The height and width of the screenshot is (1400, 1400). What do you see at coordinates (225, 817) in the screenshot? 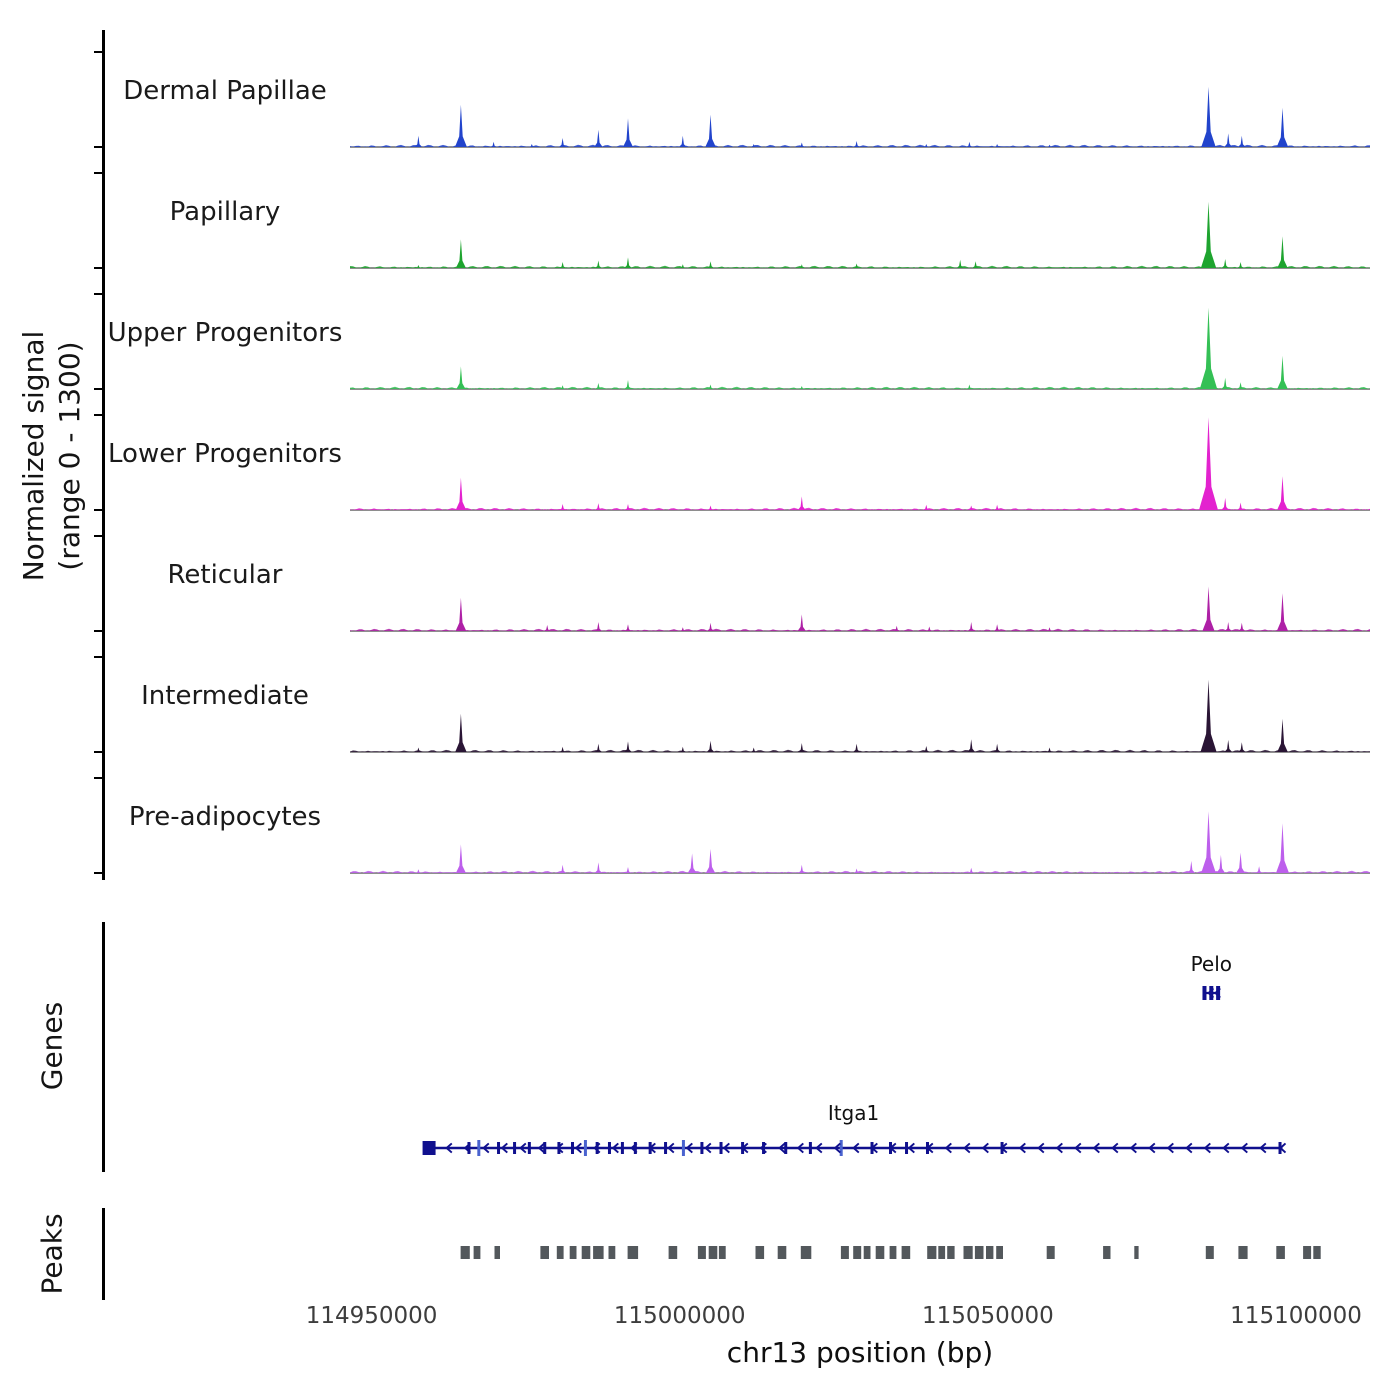
I see `track-label-pre-adipocytes: Pre-adipocytes` at bounding box center [225, 817].